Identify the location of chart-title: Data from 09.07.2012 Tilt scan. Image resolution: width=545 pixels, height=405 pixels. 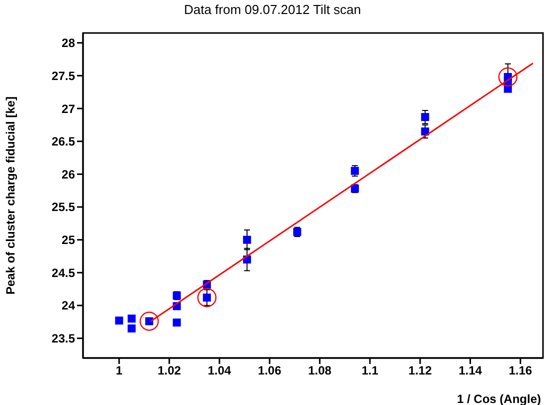
(272, 9).